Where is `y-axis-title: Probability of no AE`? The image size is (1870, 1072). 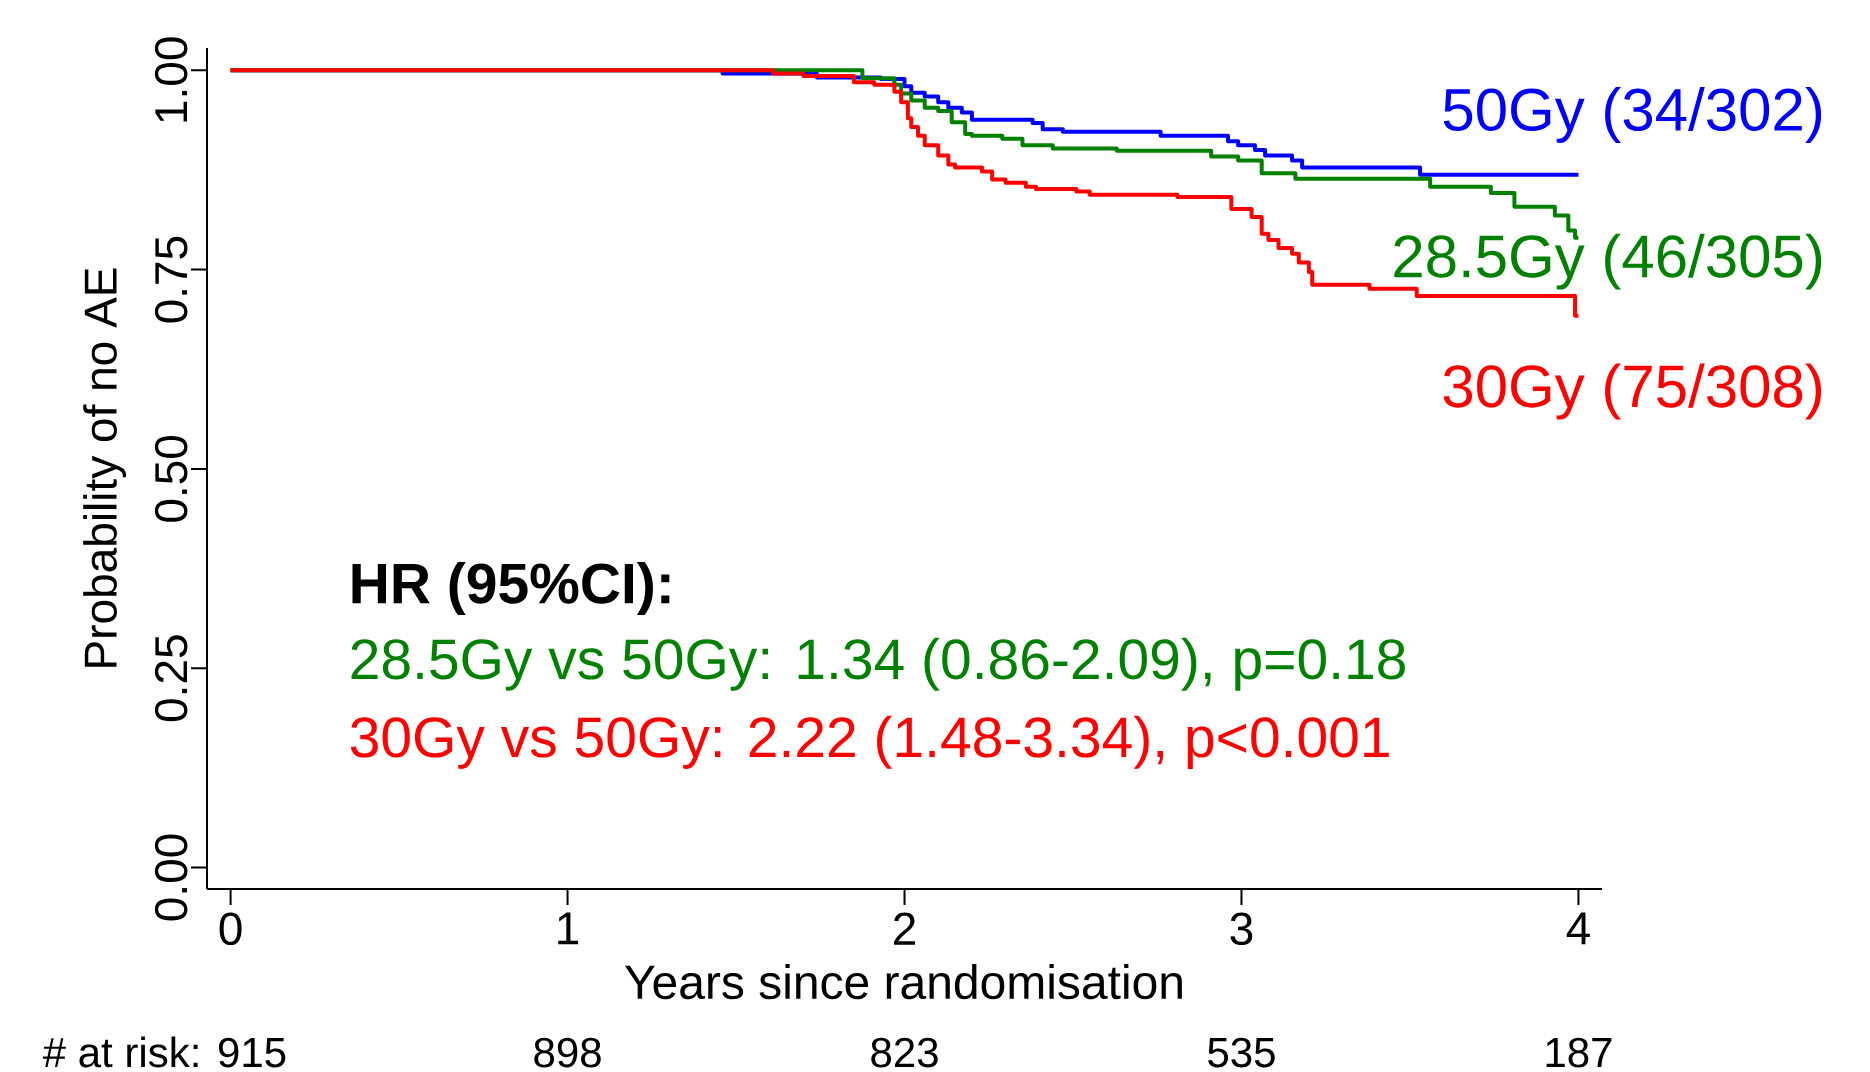 y-axis-title: Probability of no AE is located at coordinates (105, 467).